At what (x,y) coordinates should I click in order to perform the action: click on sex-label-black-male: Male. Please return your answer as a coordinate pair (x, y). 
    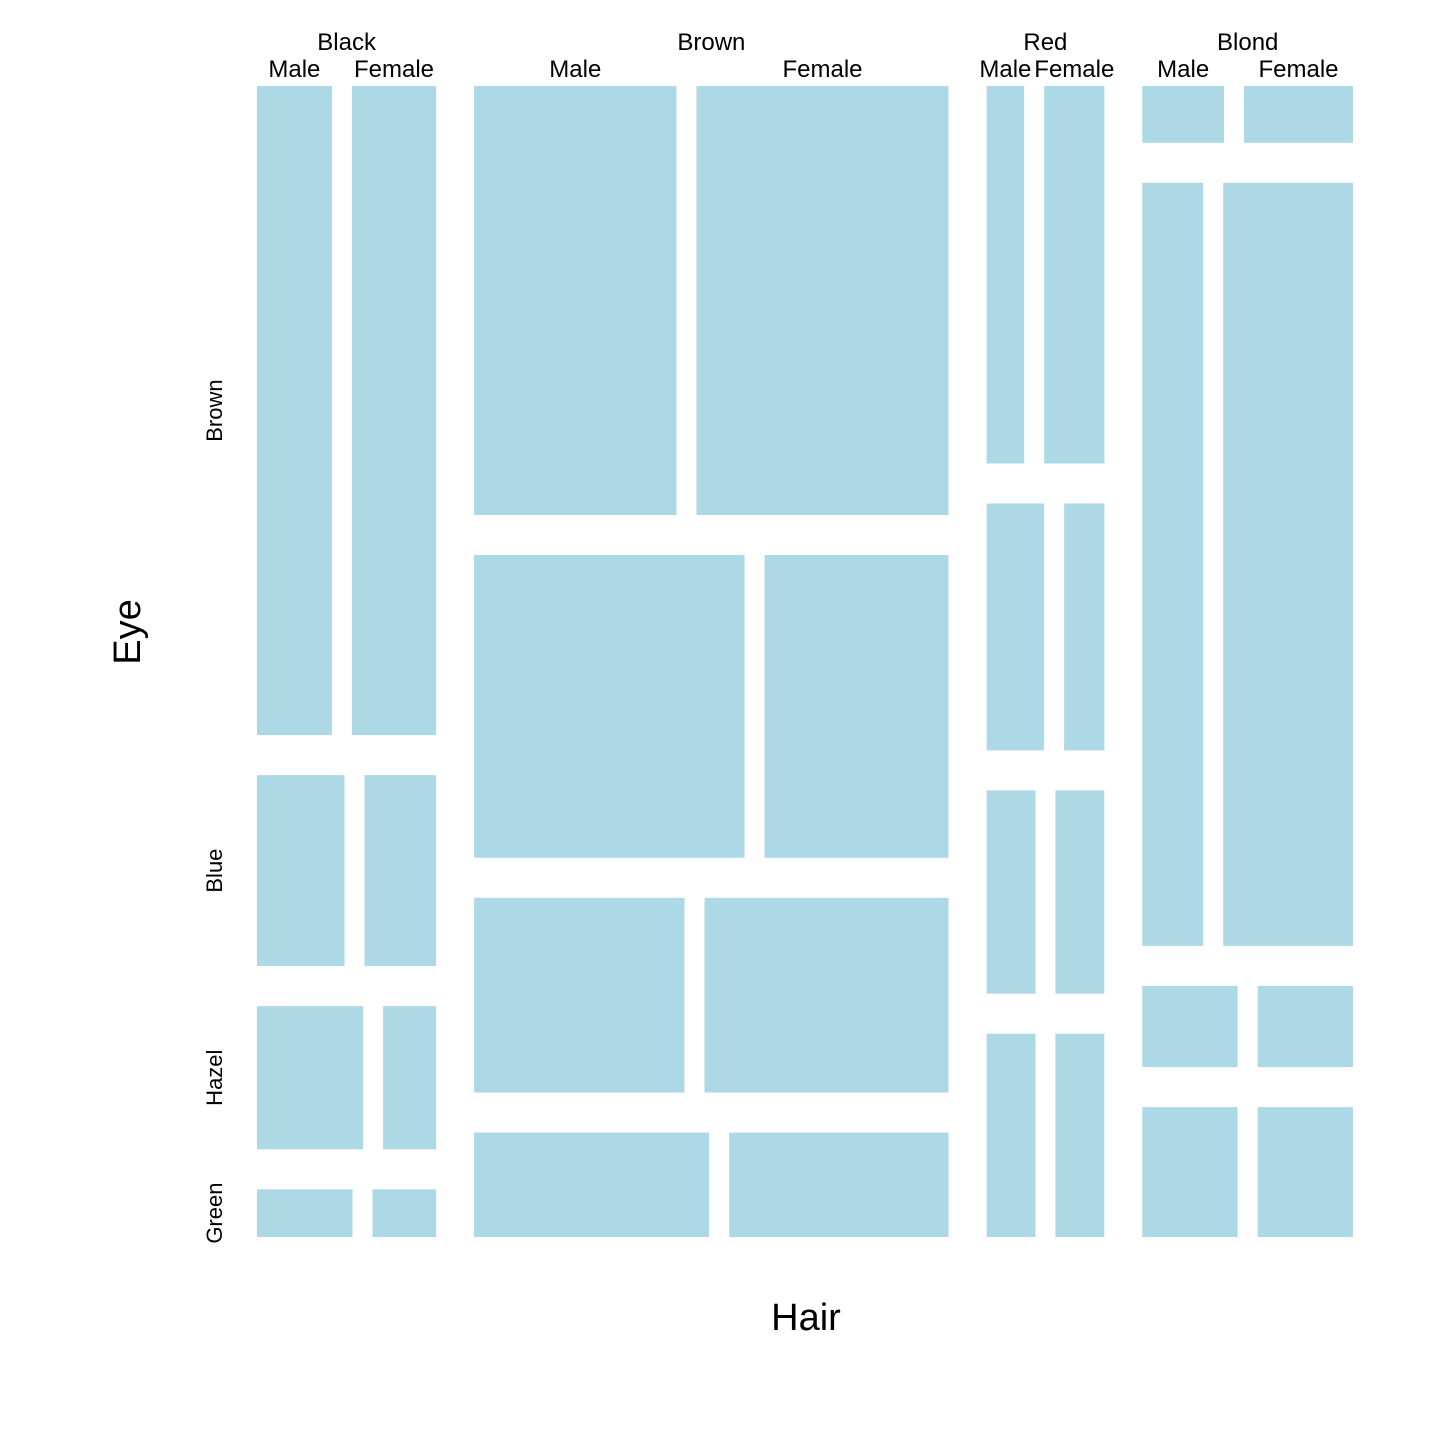
    Looking at the image, I should click on (294, 69).